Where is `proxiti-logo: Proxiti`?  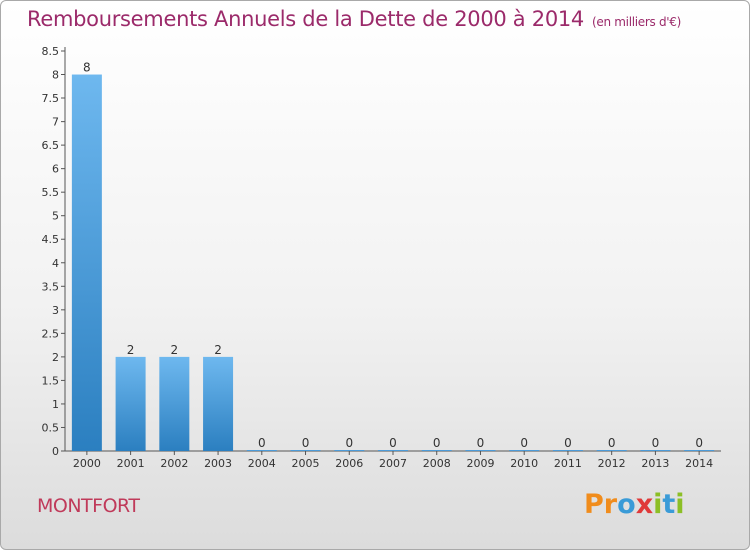 proxiti-logo: Proxiti is located at coordinates (634, 504).